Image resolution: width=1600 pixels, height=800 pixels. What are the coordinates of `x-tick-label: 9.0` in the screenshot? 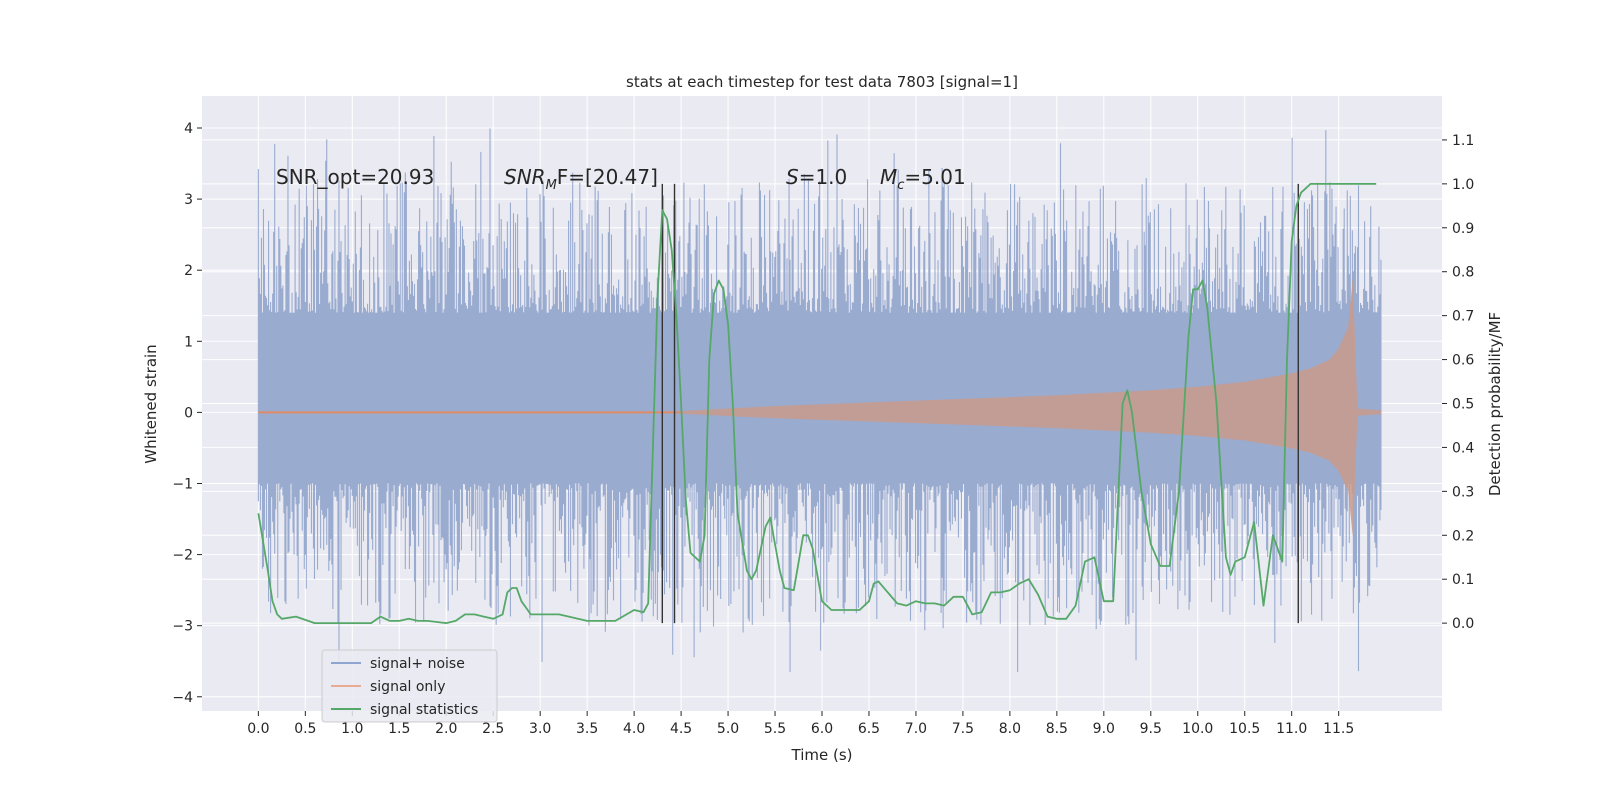 It's located at (1104, 729).